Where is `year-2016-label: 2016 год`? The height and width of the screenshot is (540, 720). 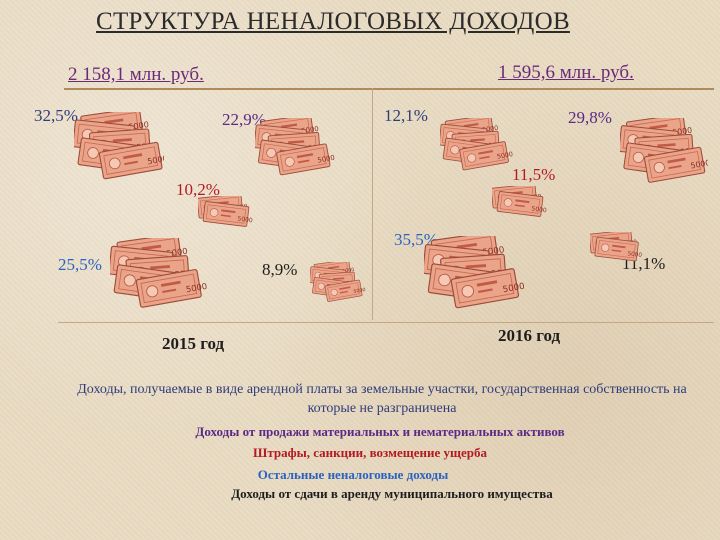 year-2016-label: 2016 год is located at coordinates (529, 335).